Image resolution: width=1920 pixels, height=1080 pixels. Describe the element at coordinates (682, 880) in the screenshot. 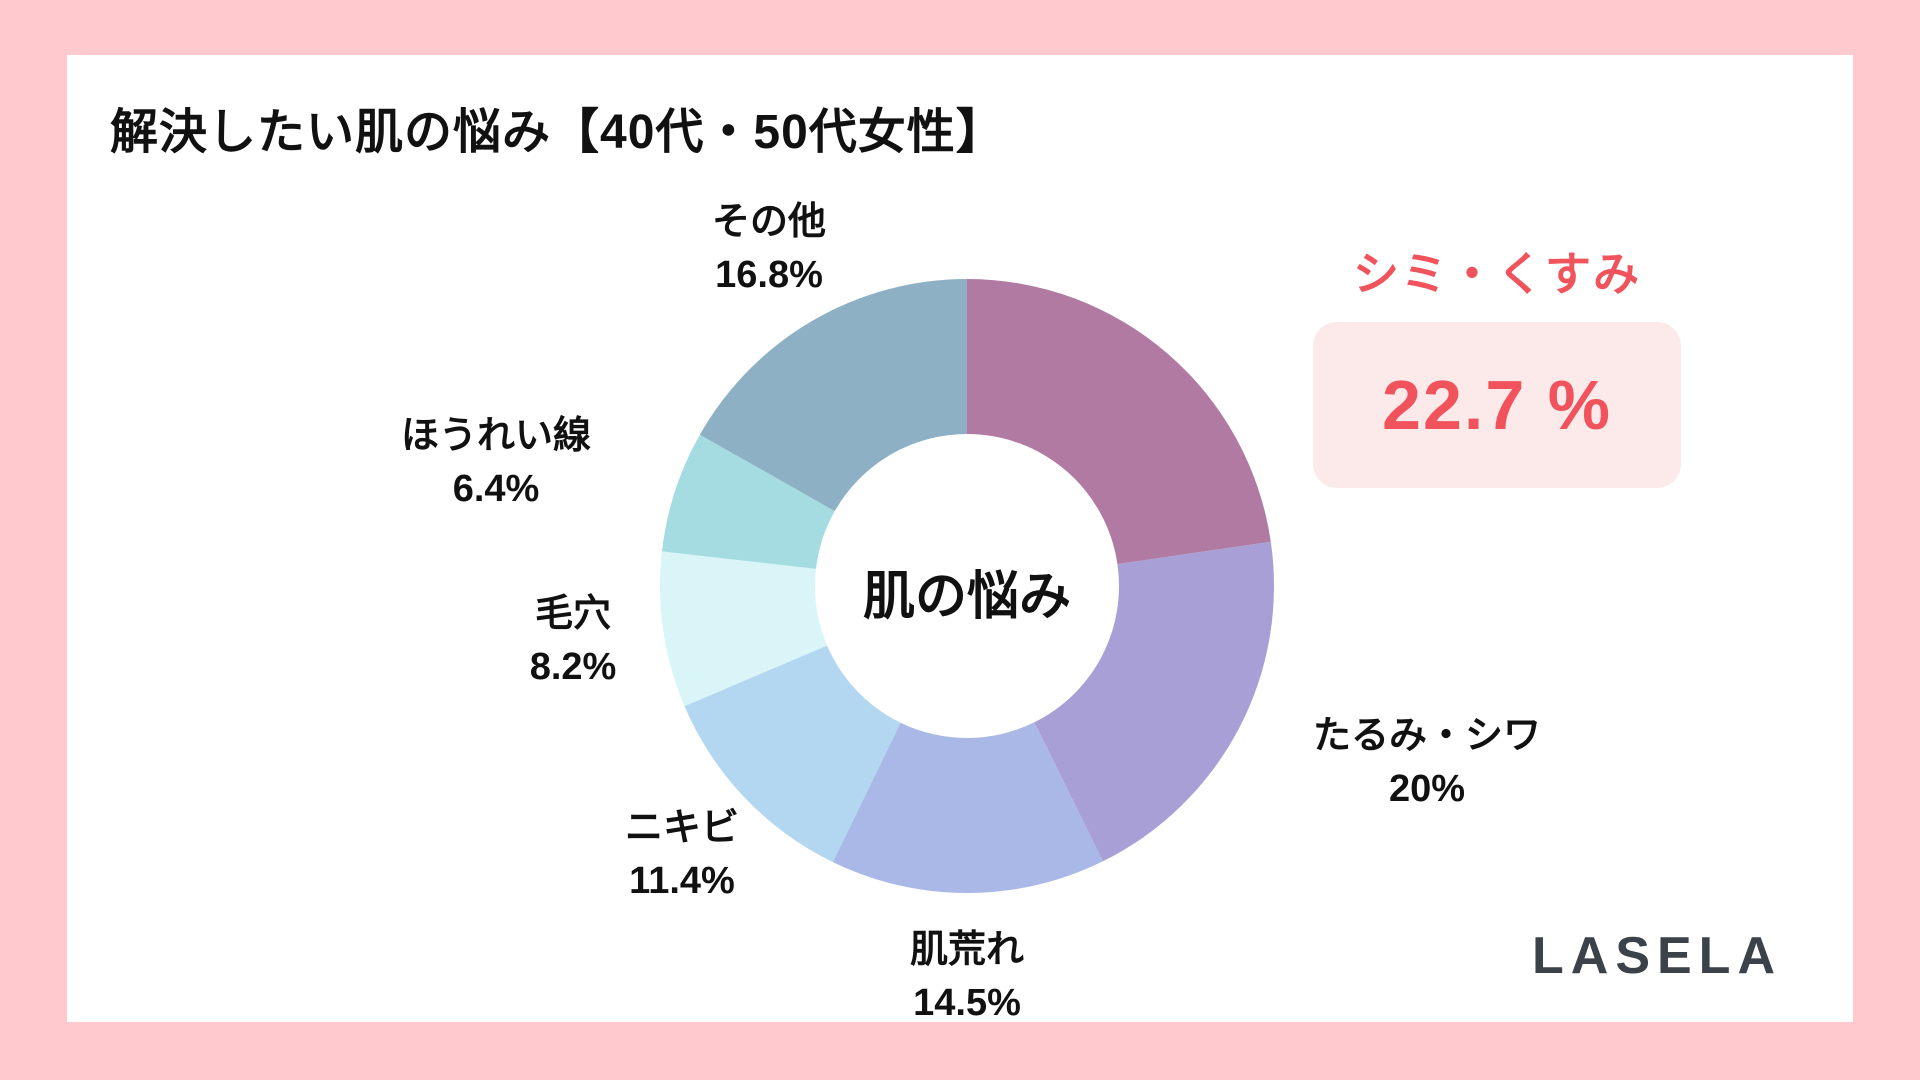

I see `slice-value: 11.4%` at that location.